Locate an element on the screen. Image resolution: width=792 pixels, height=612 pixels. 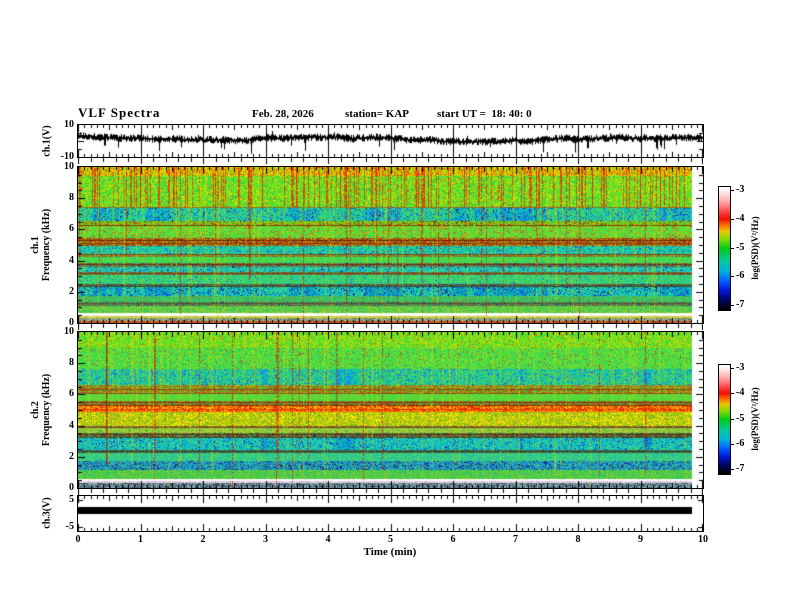
y-tick-label: -10 is located at coordinates (67, 156).